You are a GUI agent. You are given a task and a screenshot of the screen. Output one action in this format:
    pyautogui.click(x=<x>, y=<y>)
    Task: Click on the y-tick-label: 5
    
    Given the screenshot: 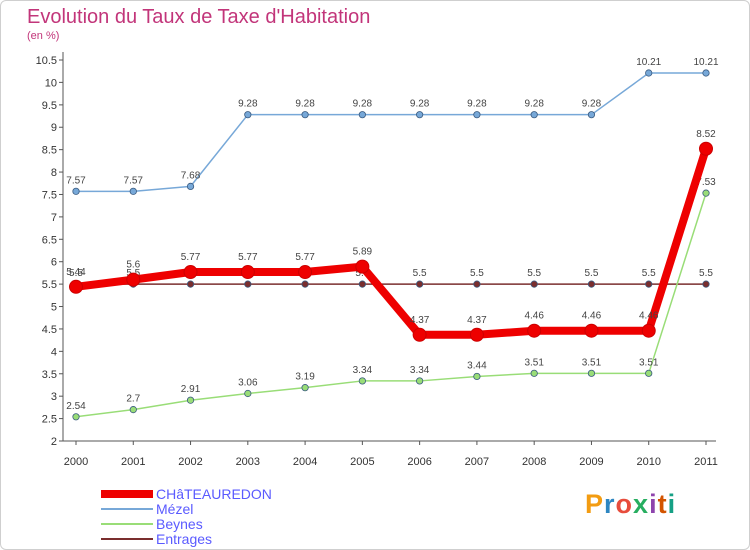 What is the action you would take?
    pyautogui.click(x=54, y=308)
    